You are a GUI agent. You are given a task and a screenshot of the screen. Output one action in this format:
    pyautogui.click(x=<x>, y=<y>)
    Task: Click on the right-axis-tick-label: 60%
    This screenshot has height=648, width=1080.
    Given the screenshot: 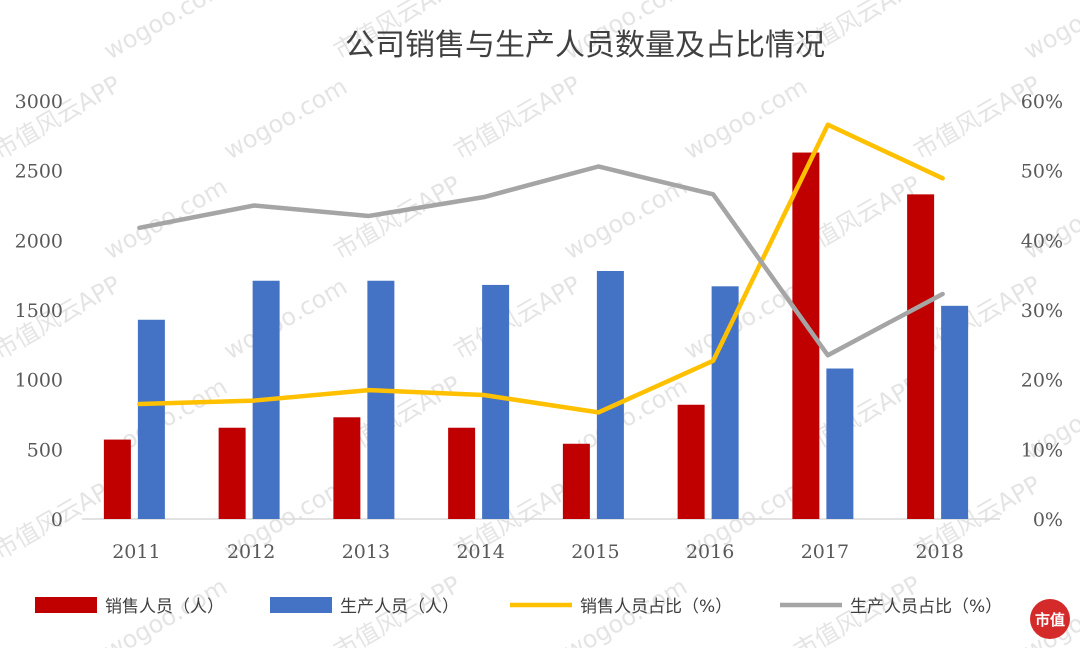 What is the action you would take?
    pyautogui.click(x=1042, y=102)
    